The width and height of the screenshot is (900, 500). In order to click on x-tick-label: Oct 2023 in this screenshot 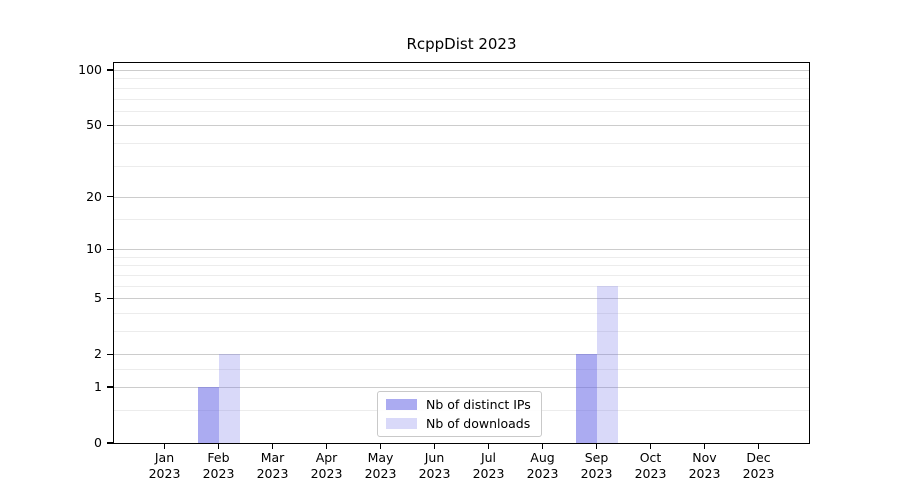, I will do `click(651, 466)`.